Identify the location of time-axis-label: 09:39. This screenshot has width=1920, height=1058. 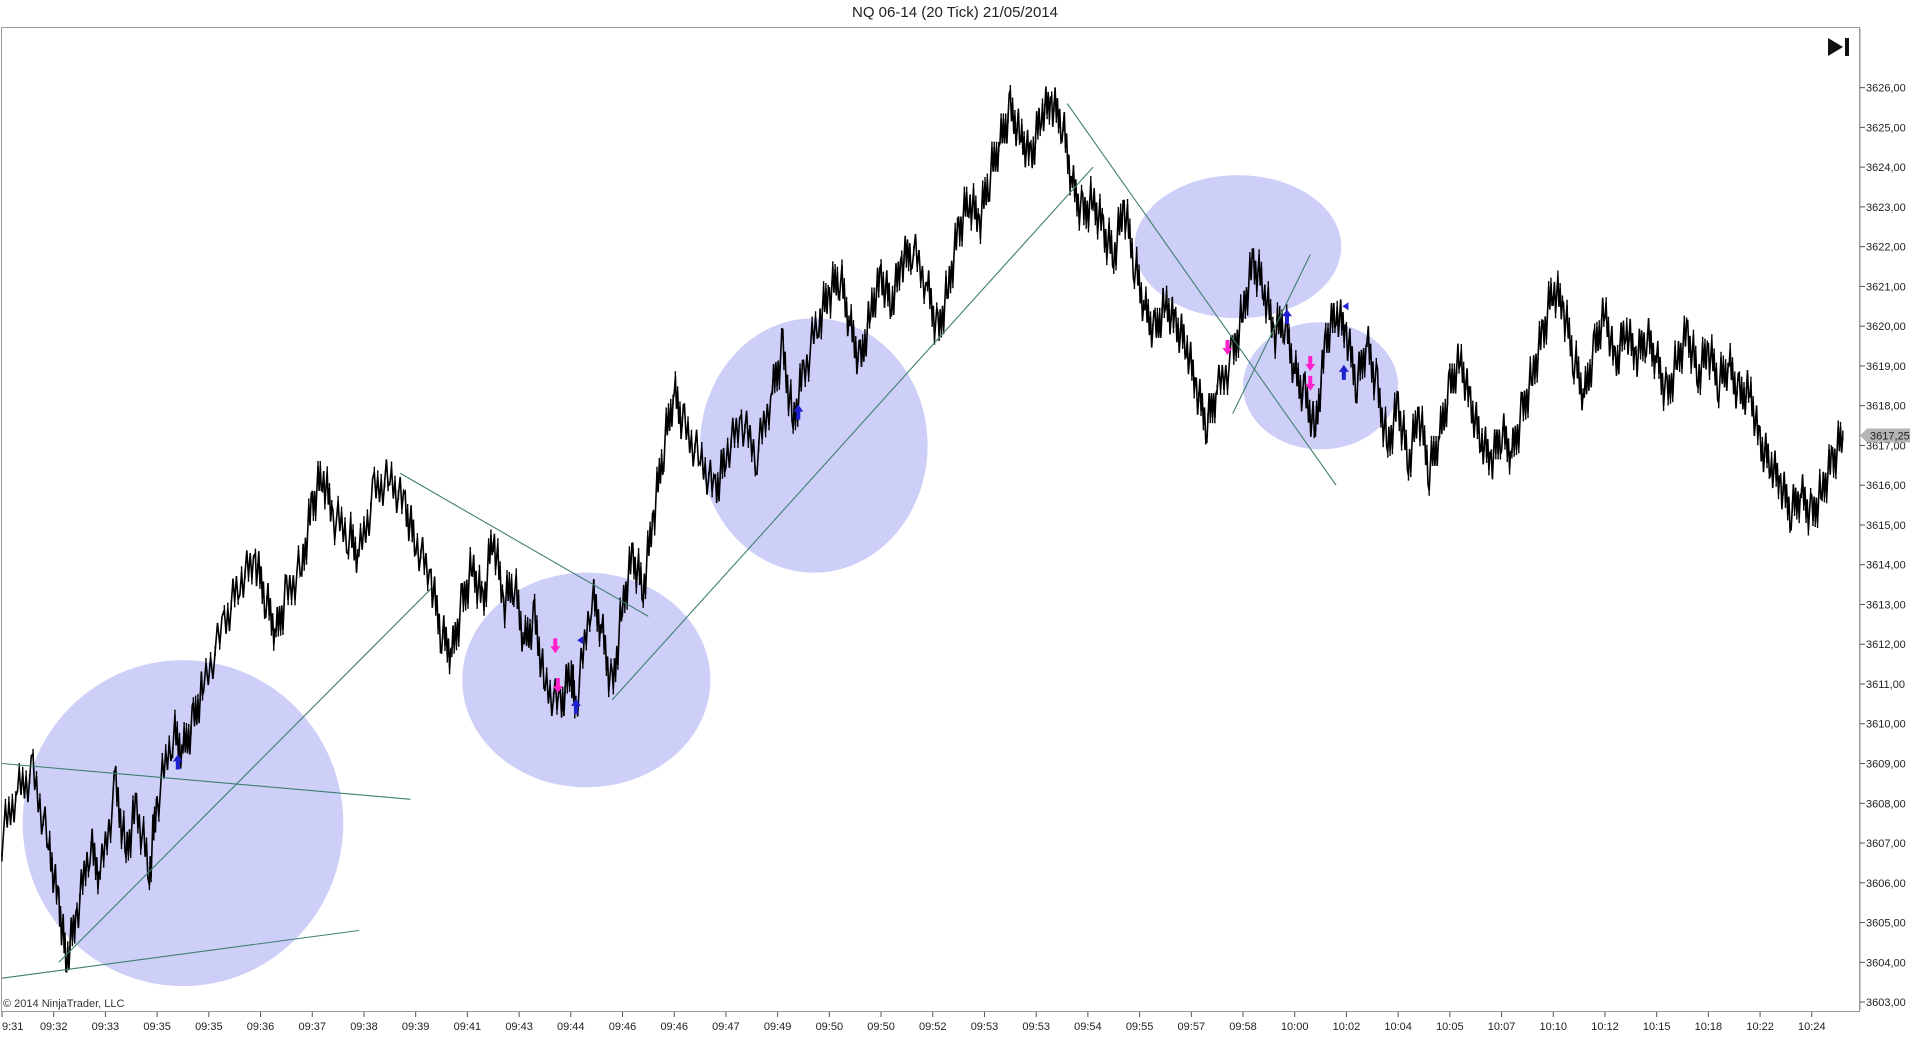
(416, 1027).